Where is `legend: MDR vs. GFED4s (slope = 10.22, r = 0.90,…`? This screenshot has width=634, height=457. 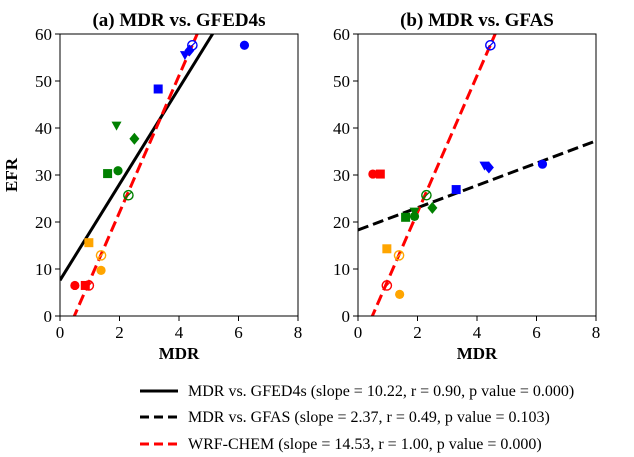 legend: MDR vs. GFED4s (slope = 10.22, r = 0.90,… is located at coordinates (357, 418).